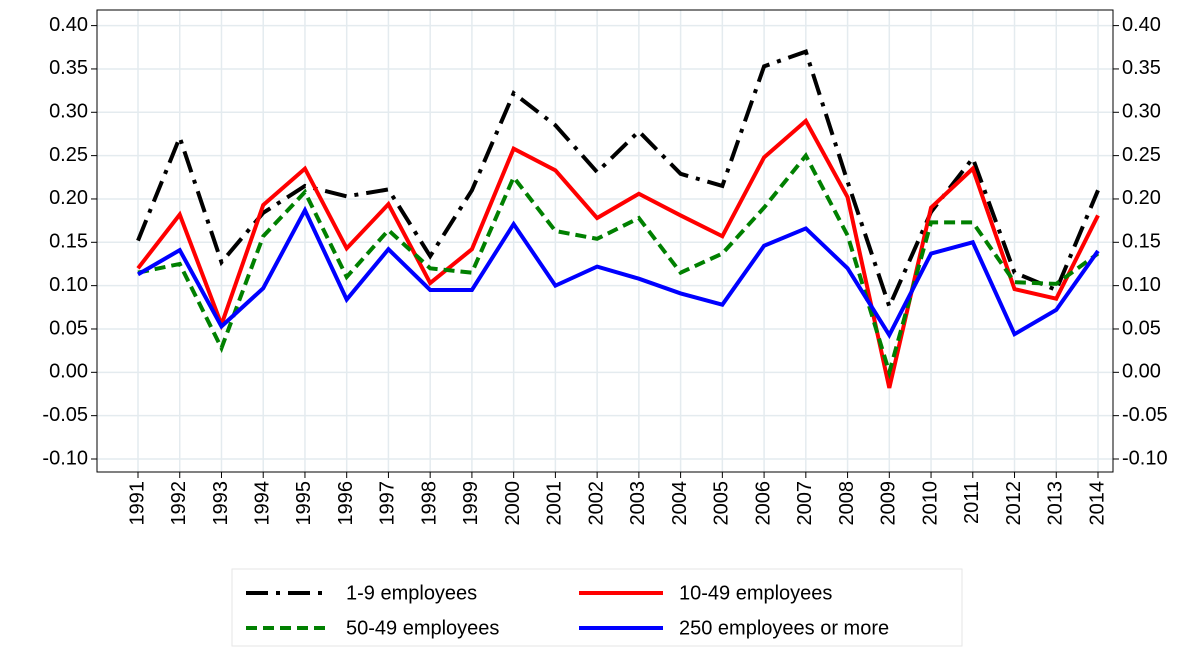  What do you see at coordinates (1145, 415) in the screenshot?
I see `y2-tick-label: -0.05` at bounding box center [1145, 415].